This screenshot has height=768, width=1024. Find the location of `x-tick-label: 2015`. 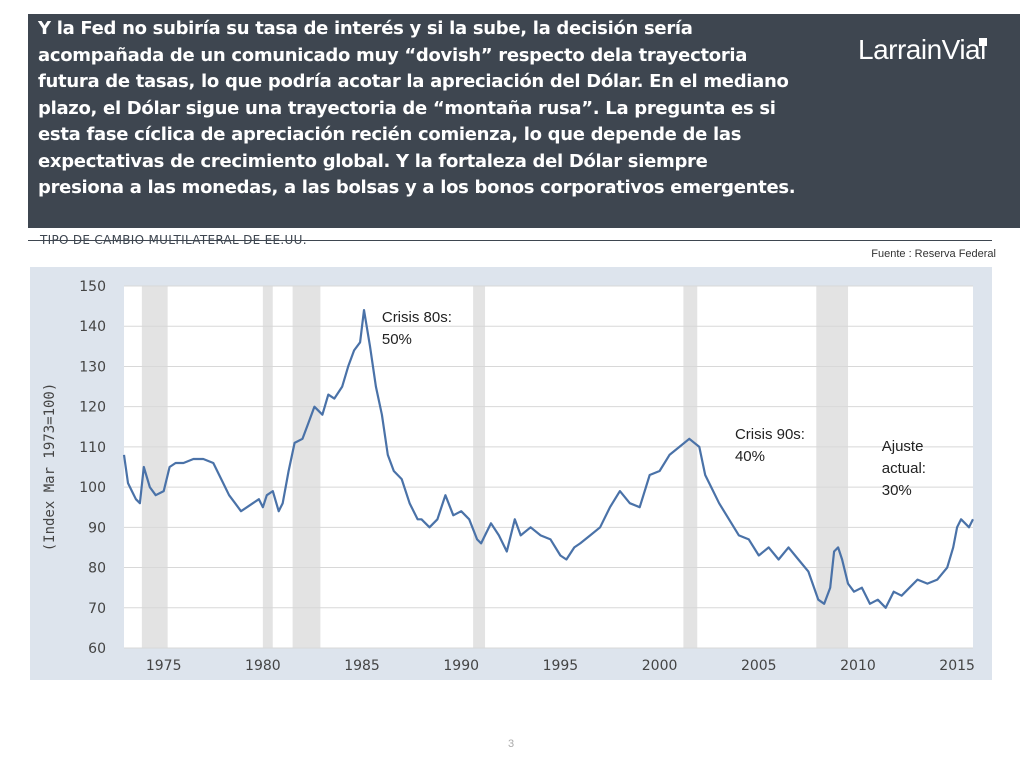

x-tick-label: 2015 is located at coordinates (957, 666).